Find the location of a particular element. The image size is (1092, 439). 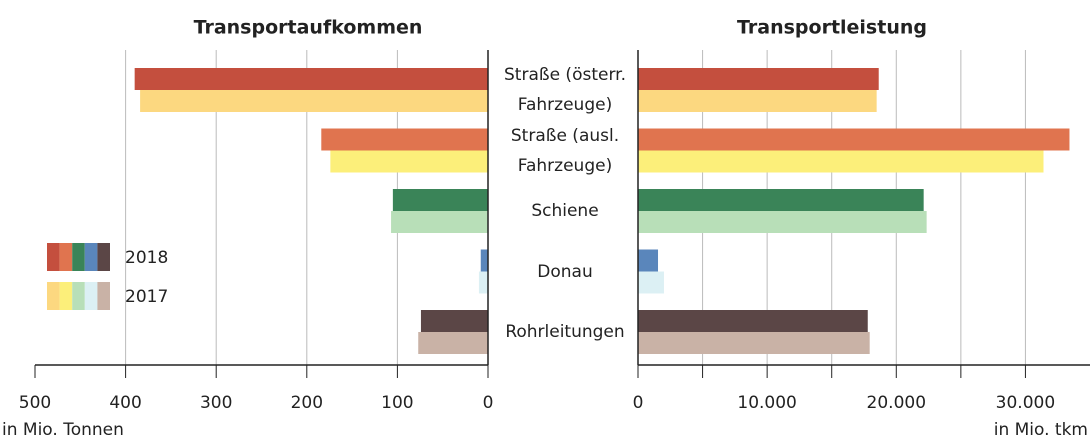

chart-title: Transportleistung is located at coordinates (832, 28).